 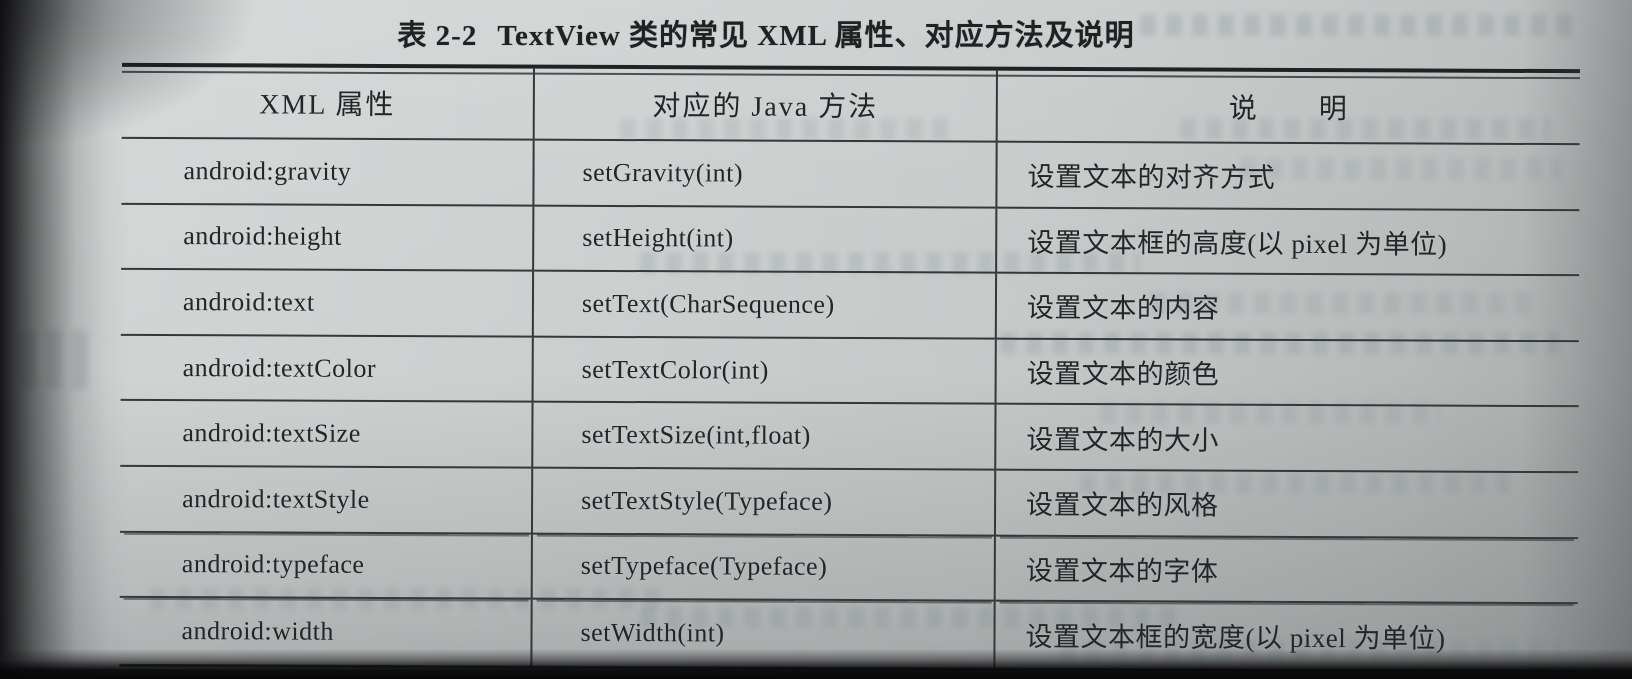 I want to click on cell-attr: android:textStyle, so click(x=326, y=500).